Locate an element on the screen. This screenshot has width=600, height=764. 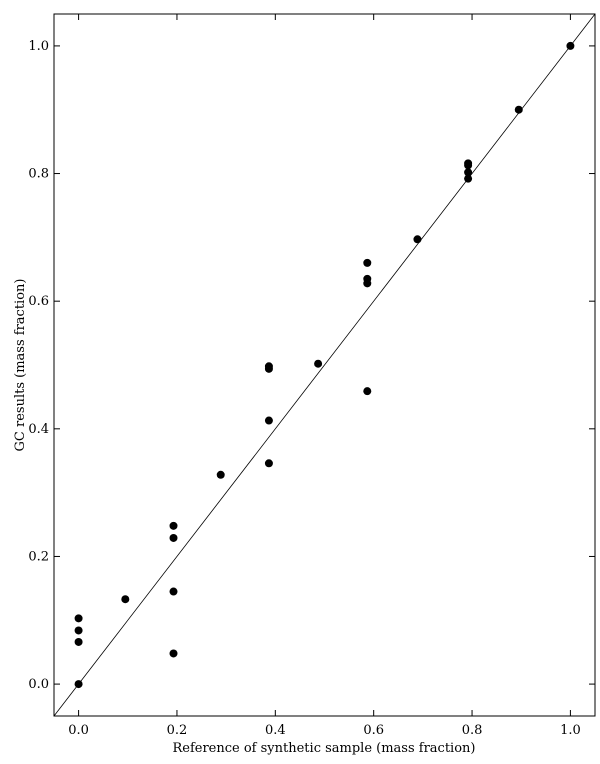
y-tick-label: 0.6 is located at coordinates (38, 301).